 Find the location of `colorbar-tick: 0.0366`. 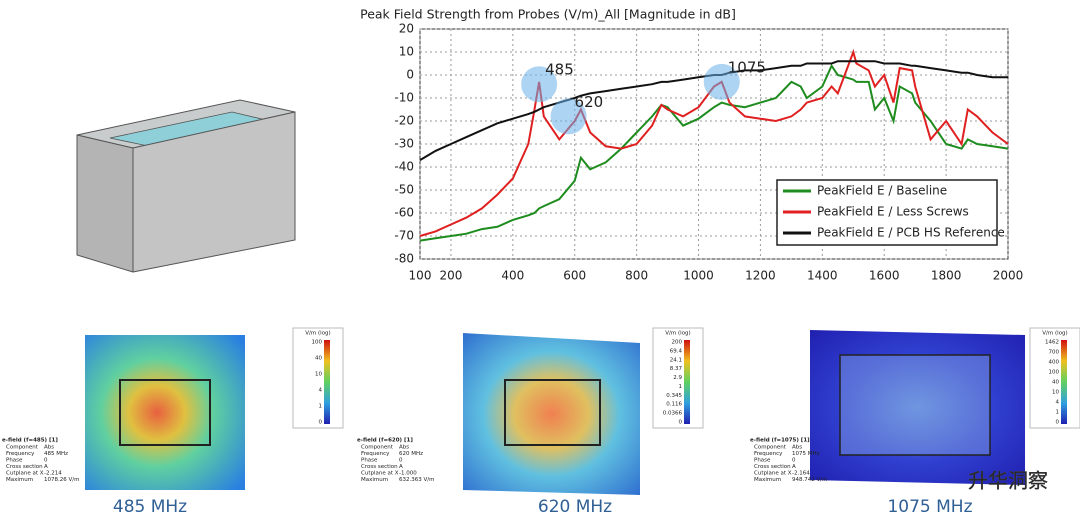

colorbar-tick: 0.0366 is located at coordinates (673, 414).